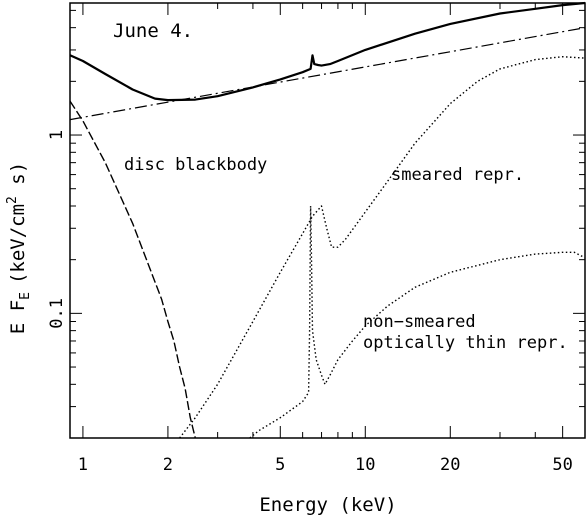 This screenshot has width=588, height=521. Describe the element at coordinates (280, 465) in the screenshot. I see `x-tick-label: 5` at that location.